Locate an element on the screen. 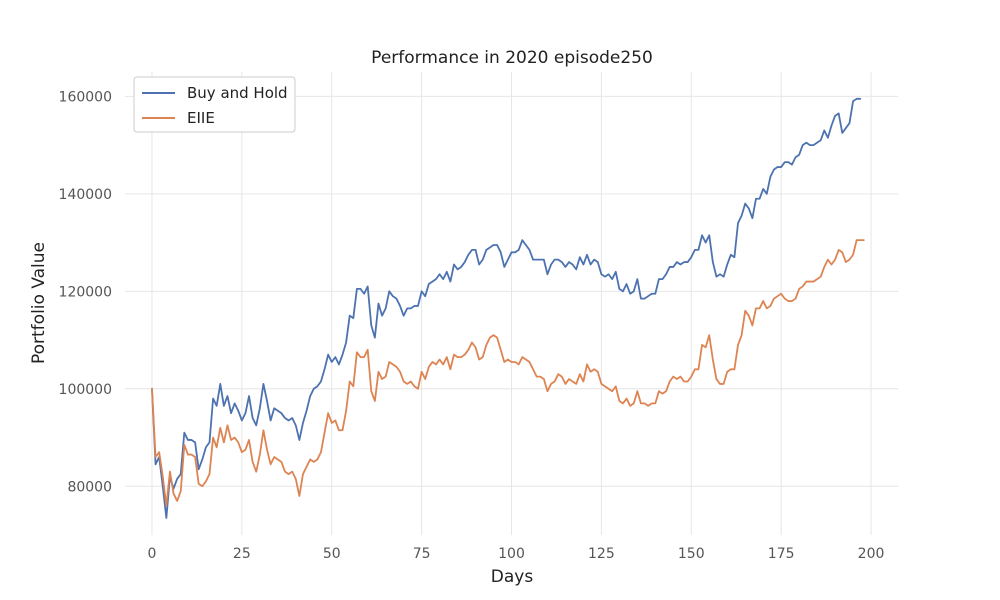 This screenshot has height=600, width=1000. x-tick-label: 125 is located at coordinates (601, 554).